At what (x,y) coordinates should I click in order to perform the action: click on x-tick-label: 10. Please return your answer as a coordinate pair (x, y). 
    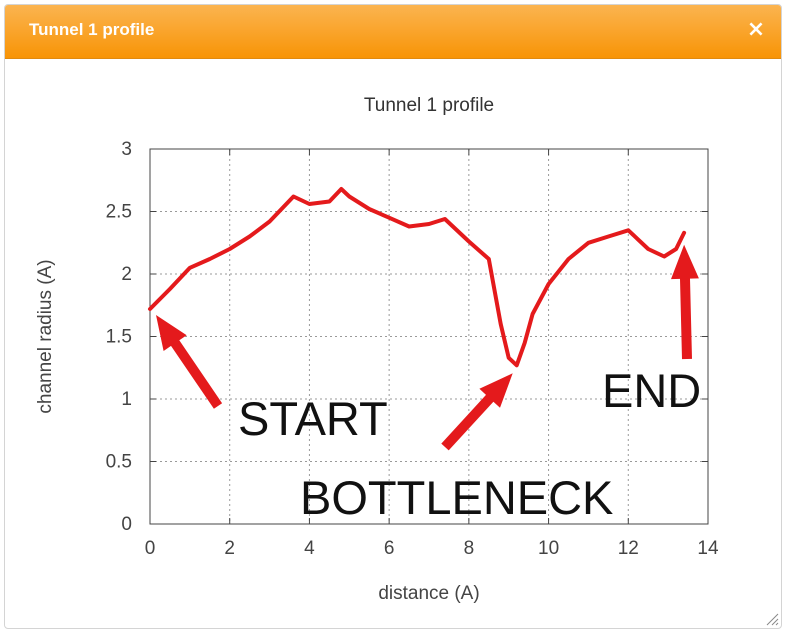
    Looking at the image, I should click on (548, 548).